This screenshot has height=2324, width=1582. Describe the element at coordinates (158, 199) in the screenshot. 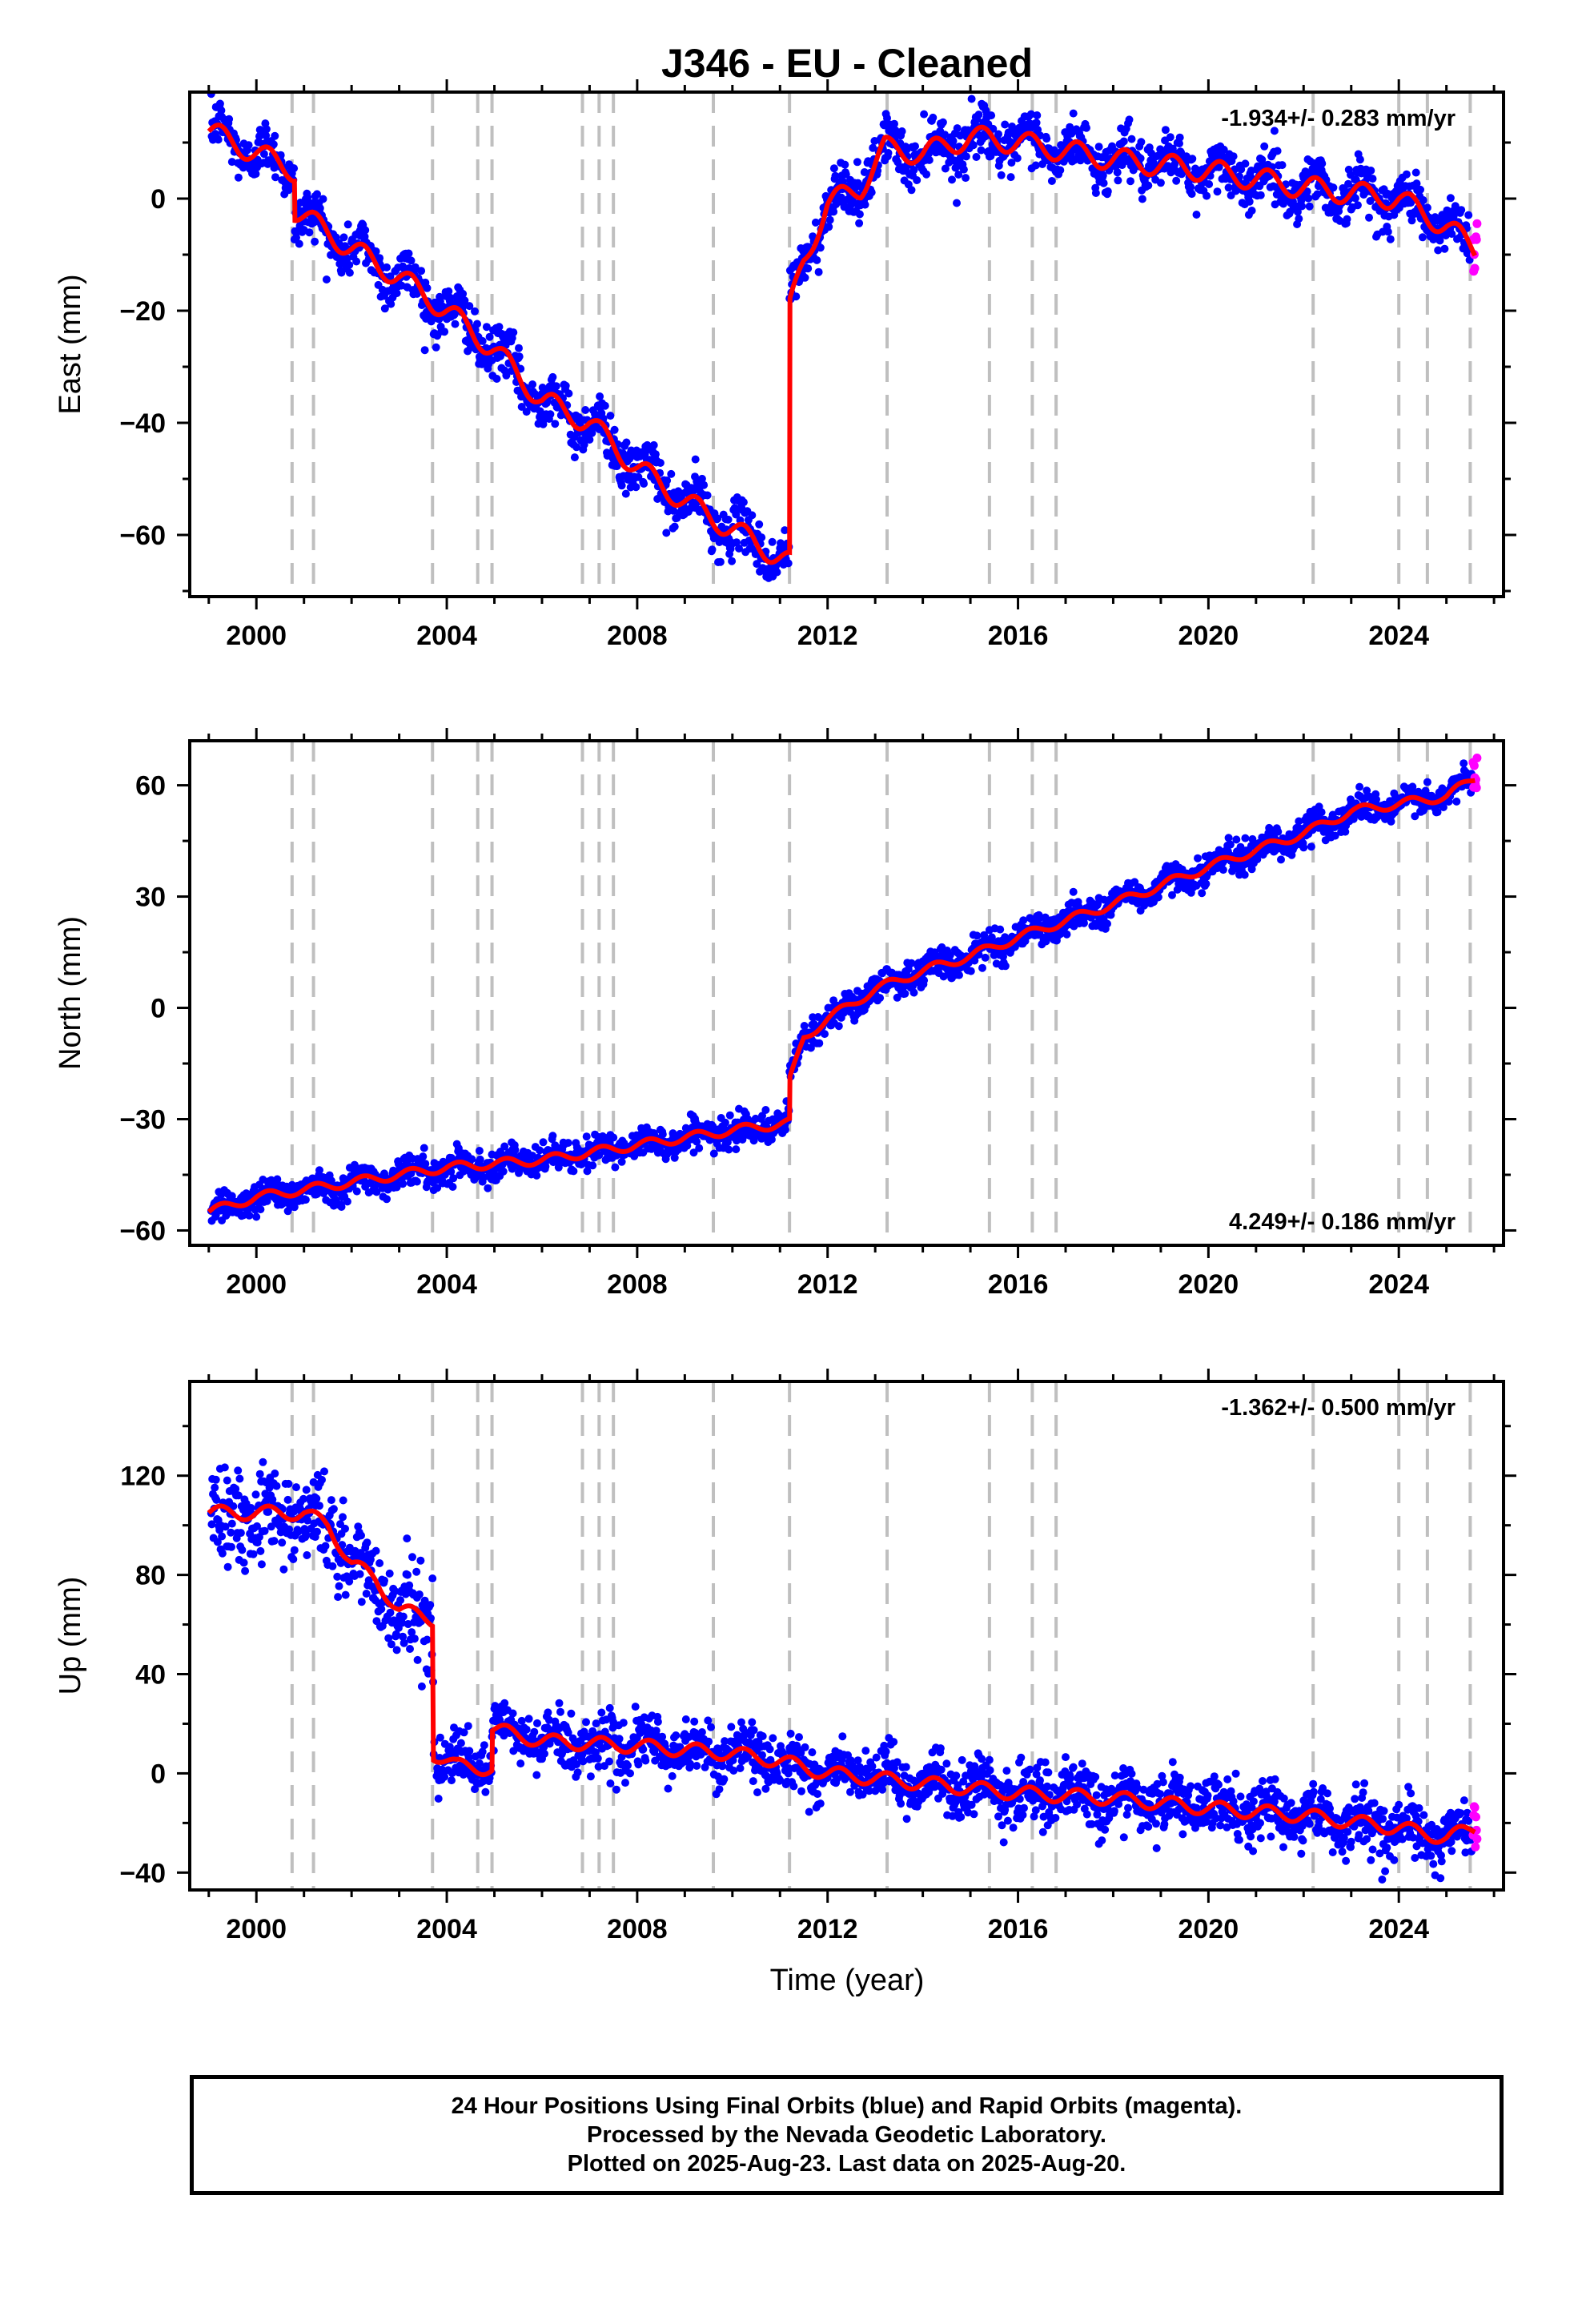

I see `y-tick-label: 0` at that location.